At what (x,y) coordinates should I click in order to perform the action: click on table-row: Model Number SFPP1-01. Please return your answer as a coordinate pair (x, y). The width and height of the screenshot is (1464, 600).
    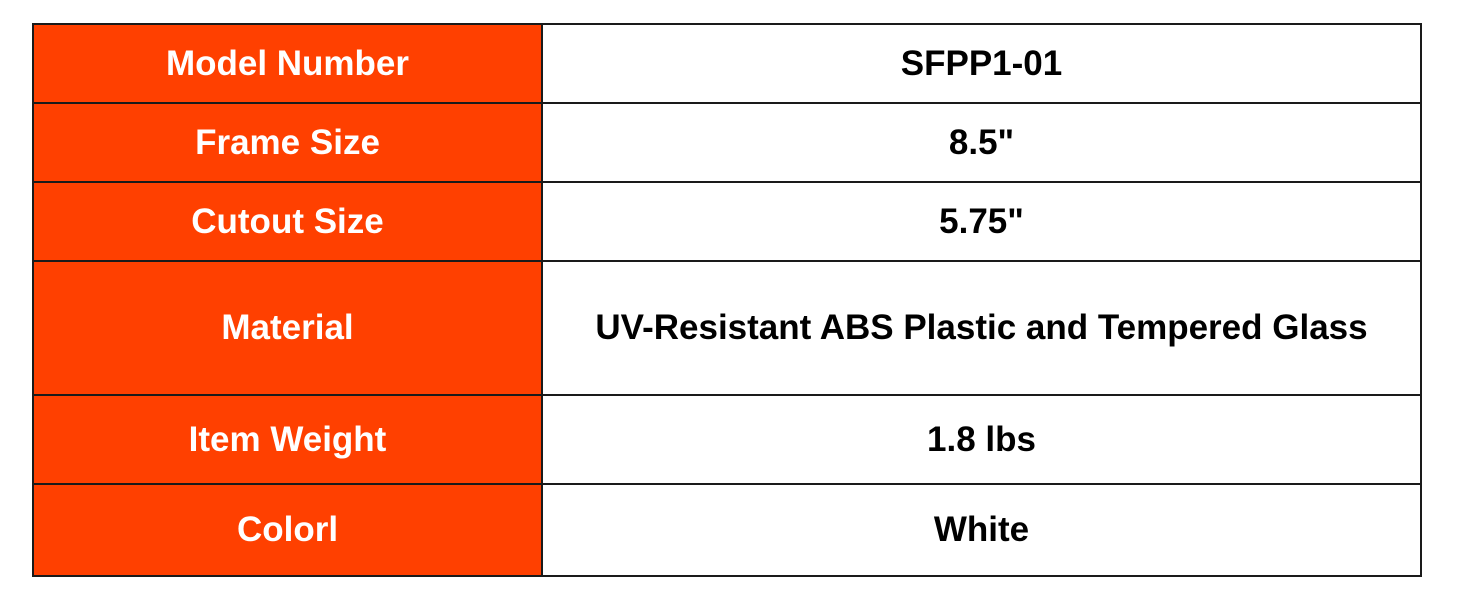
    Looking at the image, I should click on (727, 63).